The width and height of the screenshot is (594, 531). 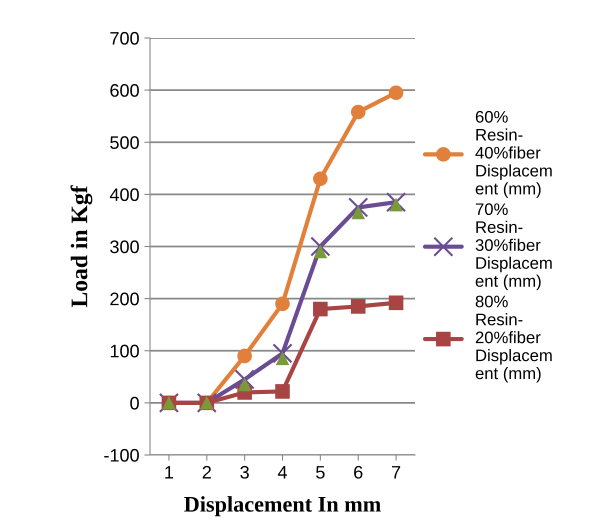 I want to click on x-axis-title: Displacement In mm, so click(x=282, y=506).